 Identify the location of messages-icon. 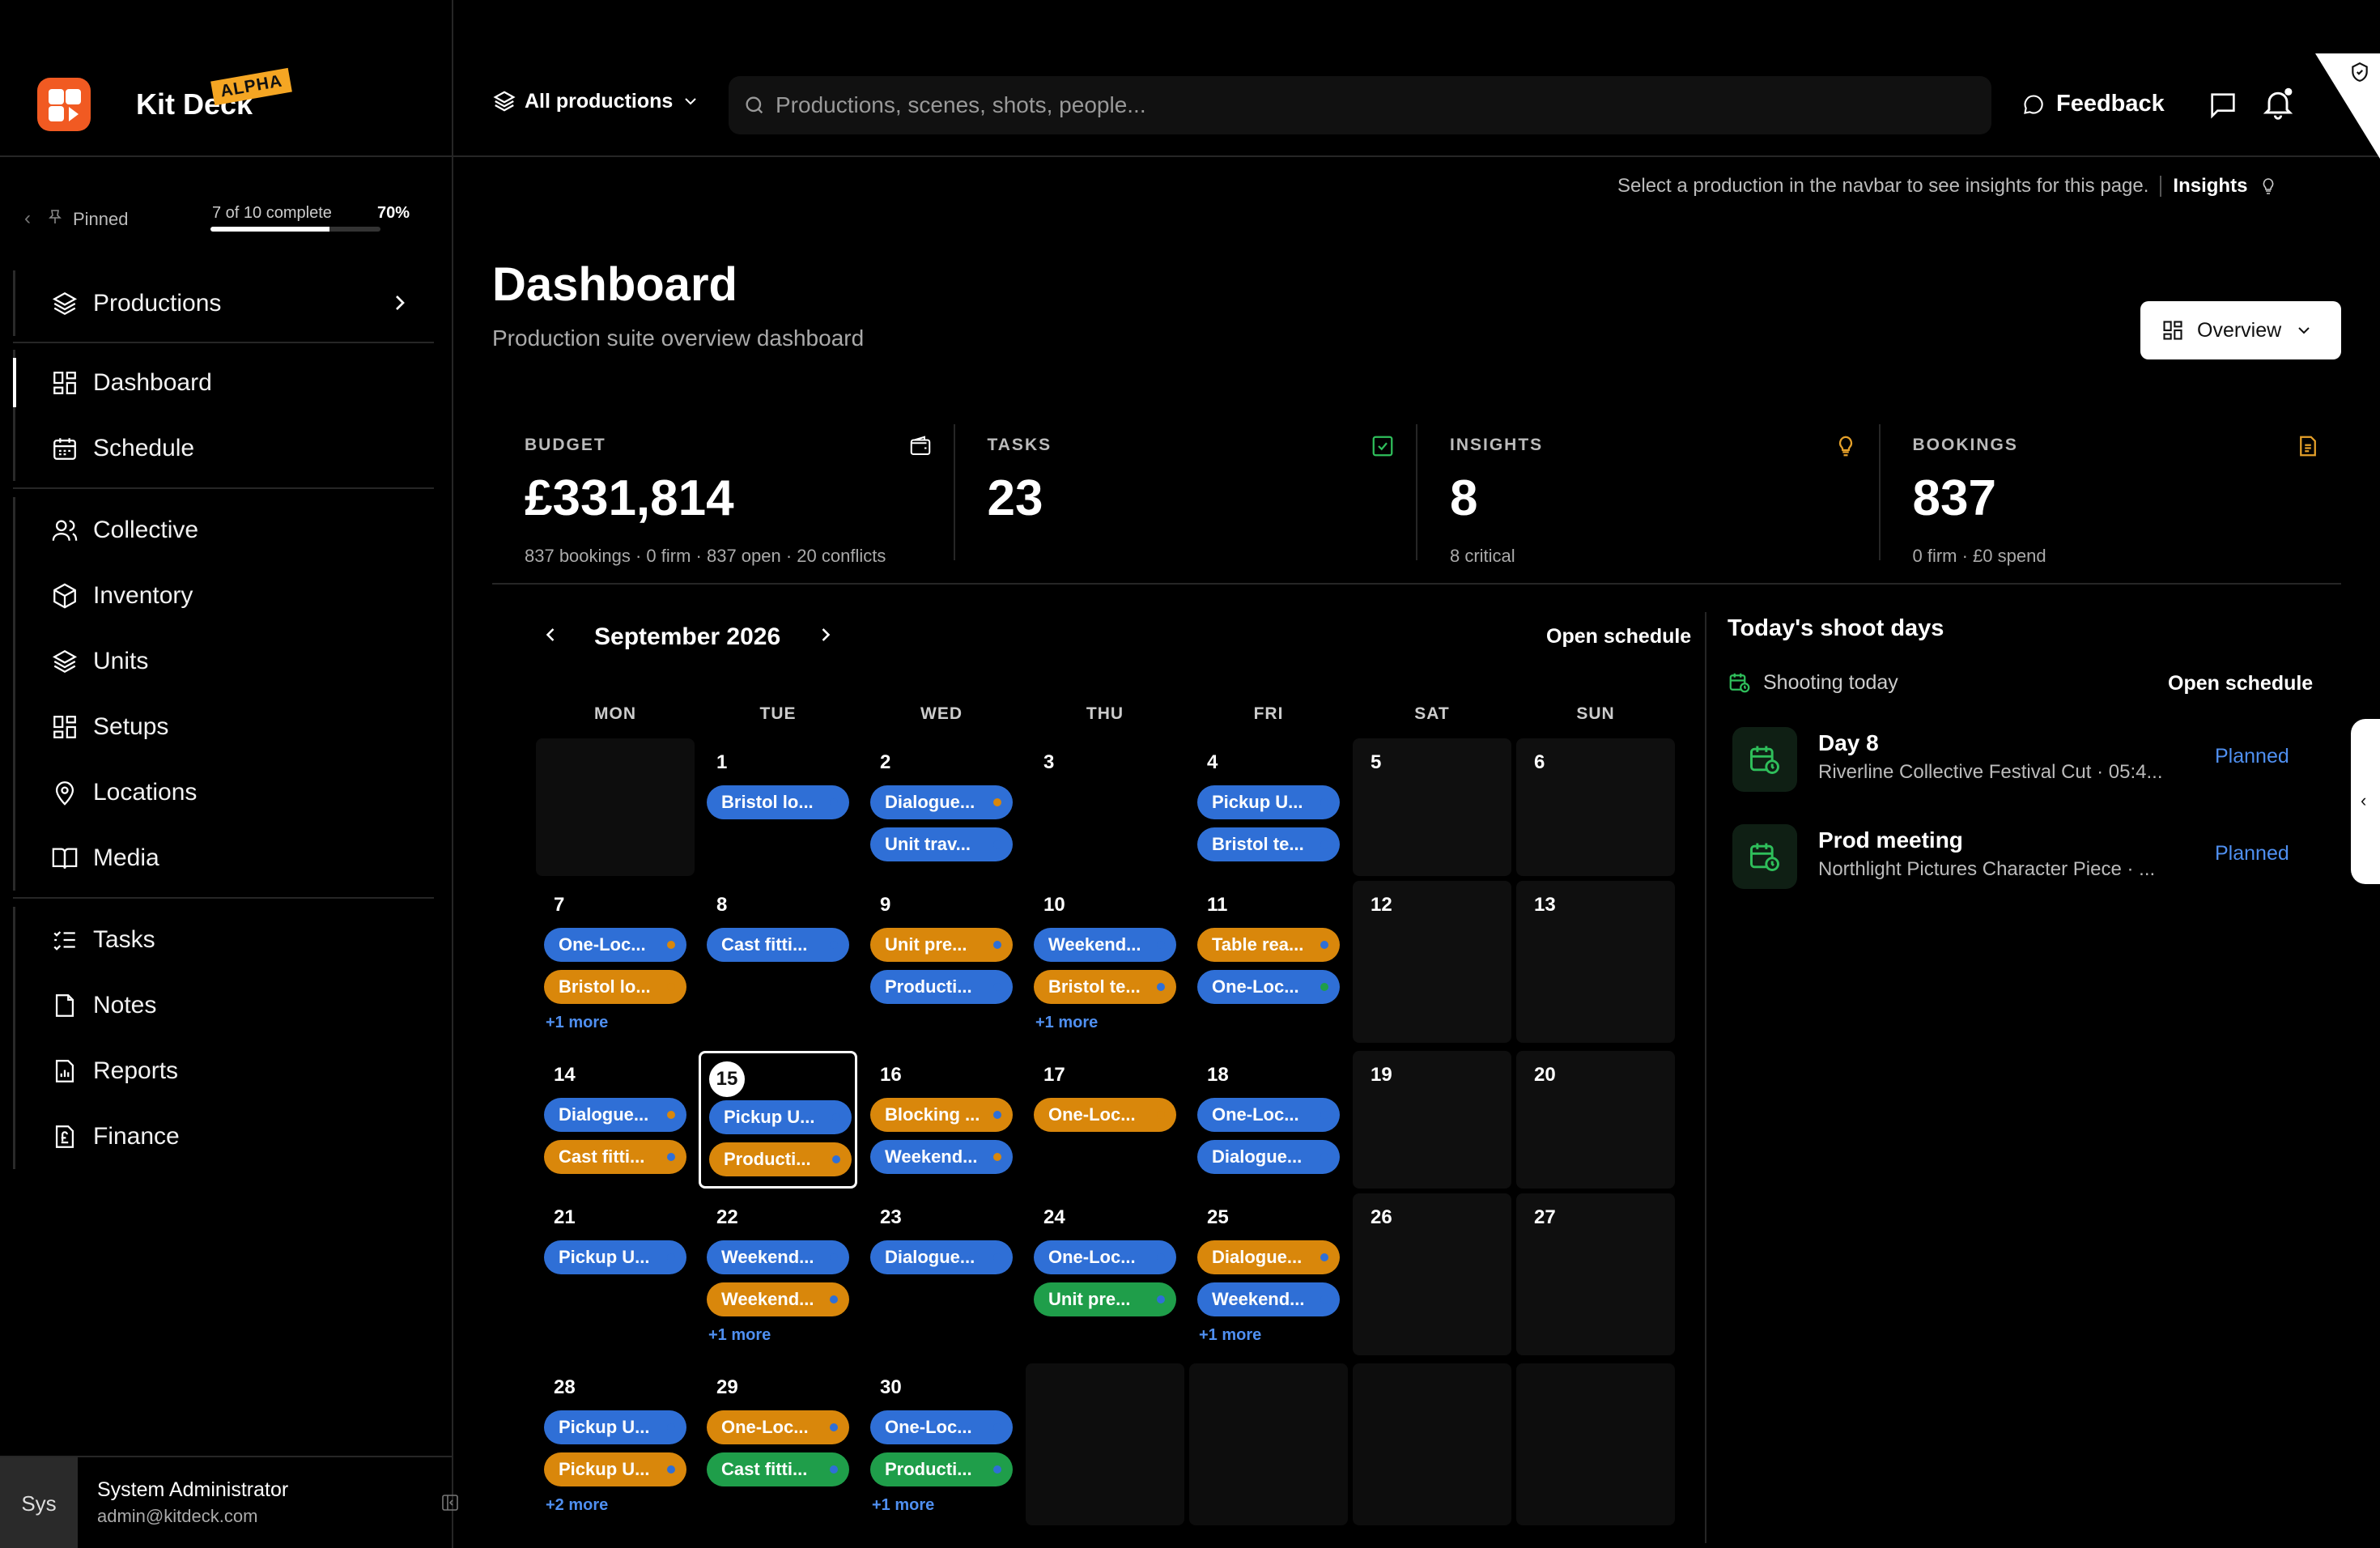
(2223, 105).